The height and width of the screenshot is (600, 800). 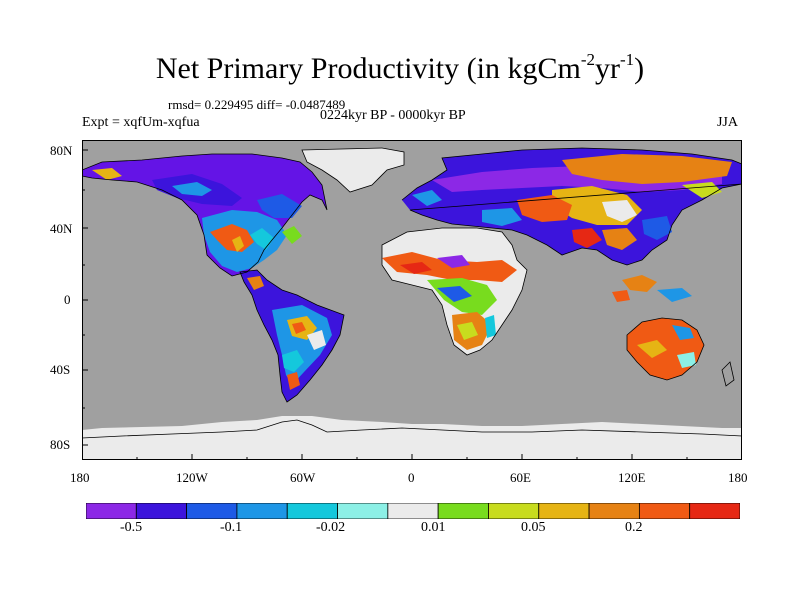 What do you see at coordinates (665, 349) in the screenshot?
I see `australia` at bounding box center [665, 349].